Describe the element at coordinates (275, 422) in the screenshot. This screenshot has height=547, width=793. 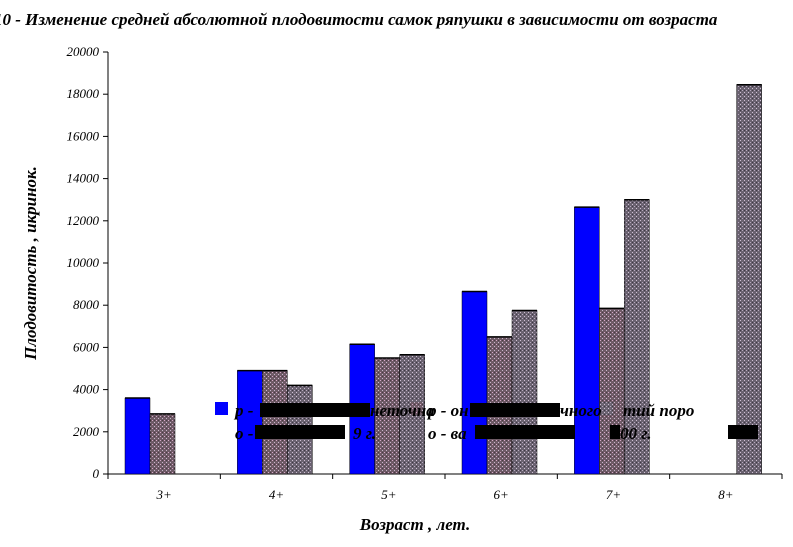
I see `bar-2-4plus` at that location.